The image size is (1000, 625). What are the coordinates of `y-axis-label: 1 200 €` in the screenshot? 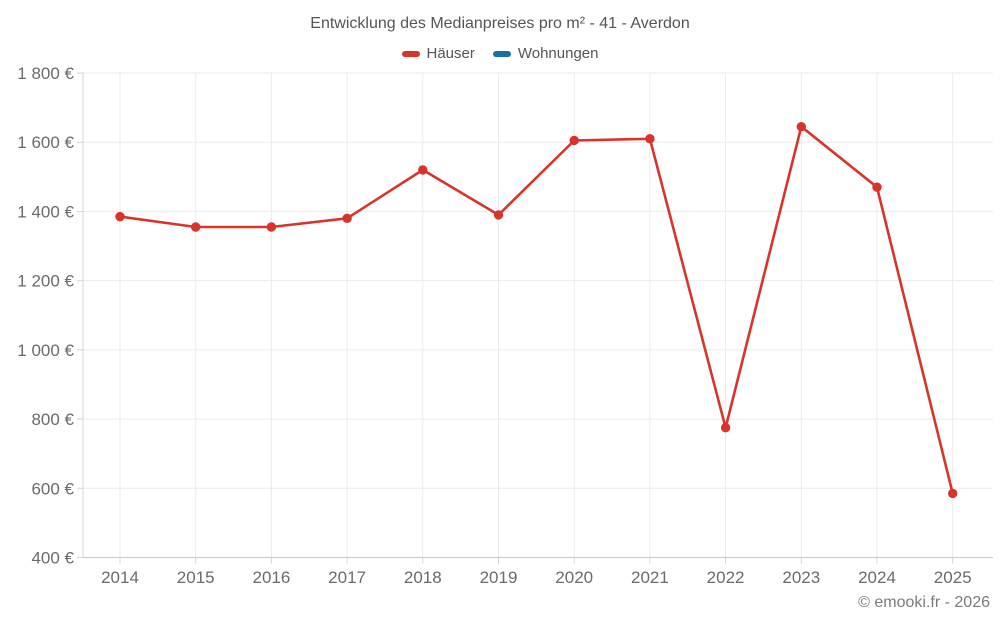 It's located at (45, 281).